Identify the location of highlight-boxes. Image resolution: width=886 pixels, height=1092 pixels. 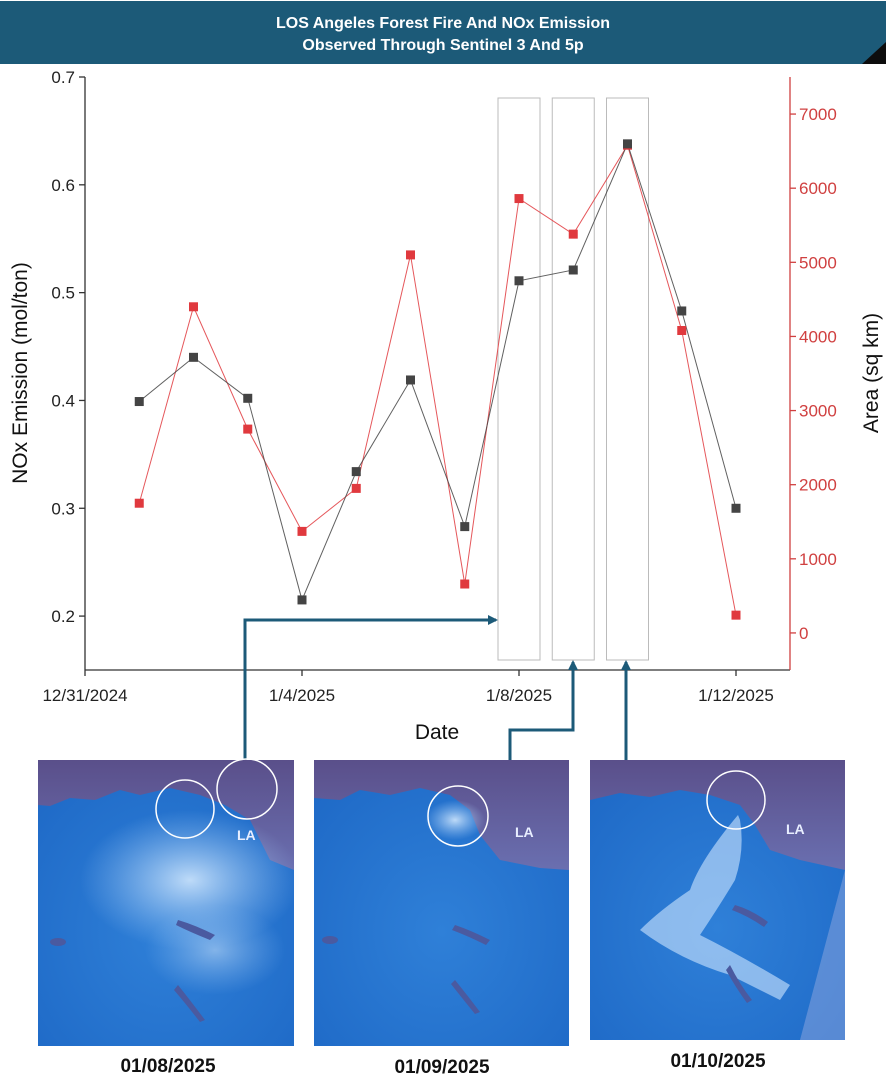
(573, 379).